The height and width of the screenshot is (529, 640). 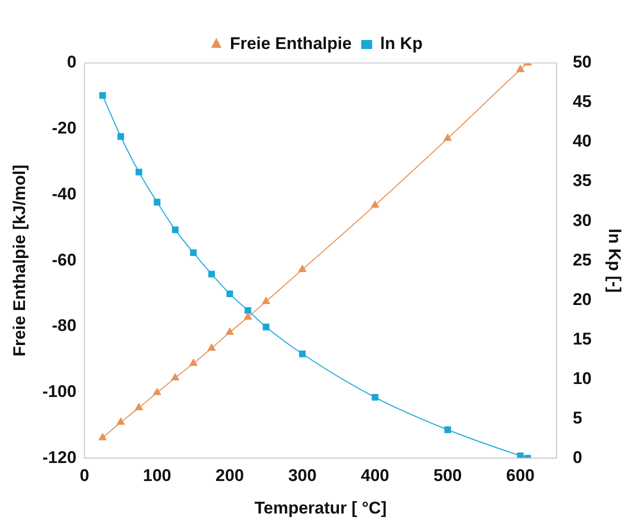 What do you see at coordinates (577, 457) in the screenshot?
I see `y2-tick-label: 0` at bounding box center [577, 457].